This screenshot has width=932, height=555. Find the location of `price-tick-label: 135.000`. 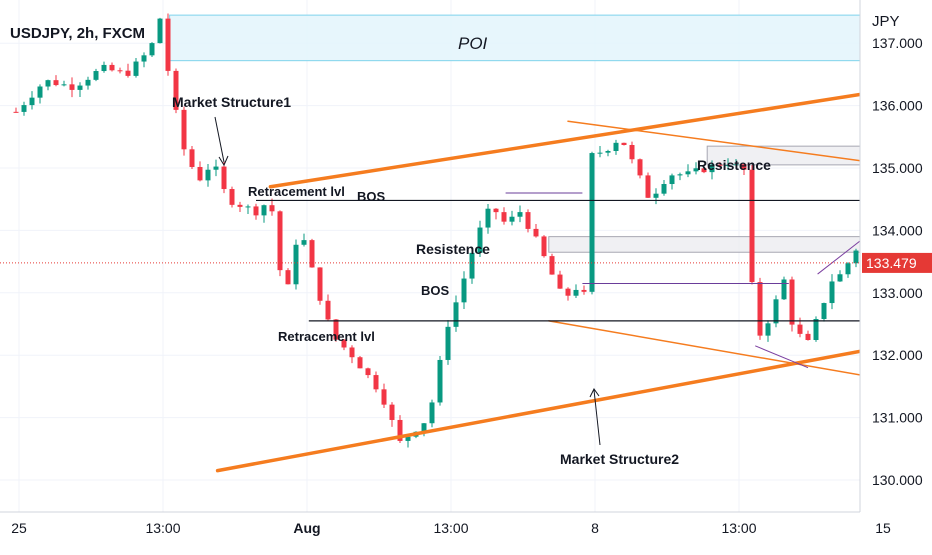

price-tick-label: 135.000 is located at coordinates (897, 168).